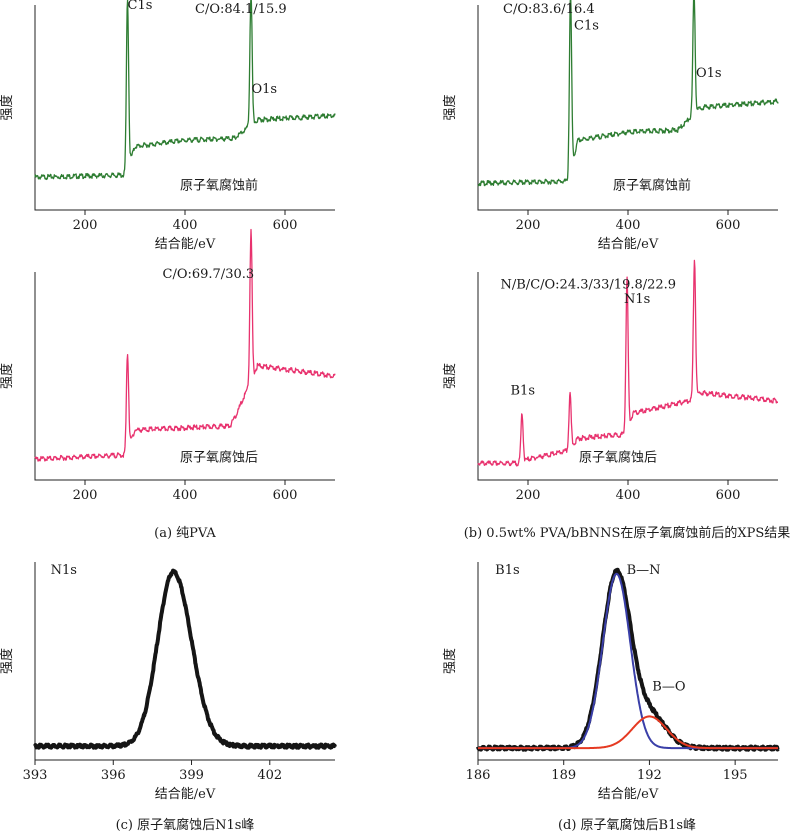 This screenshot has height=834, width=800. What do you see at coordinates (549, 9) in the screenshot?
I see `annotation-label: C/O:83.6/16.4` at bounding box center [549, 9].